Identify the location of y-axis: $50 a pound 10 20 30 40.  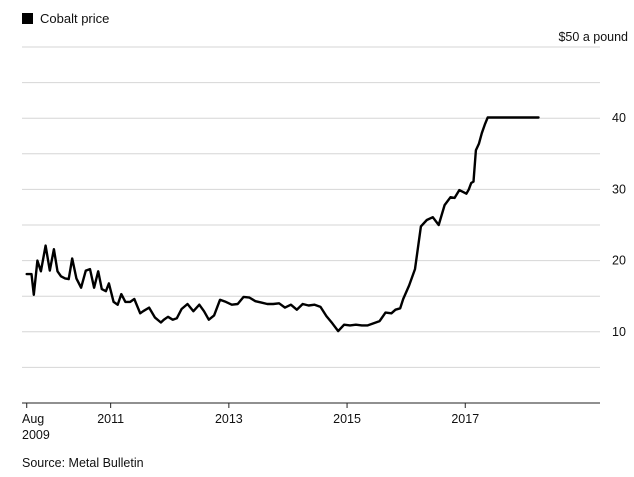
(593, 184).